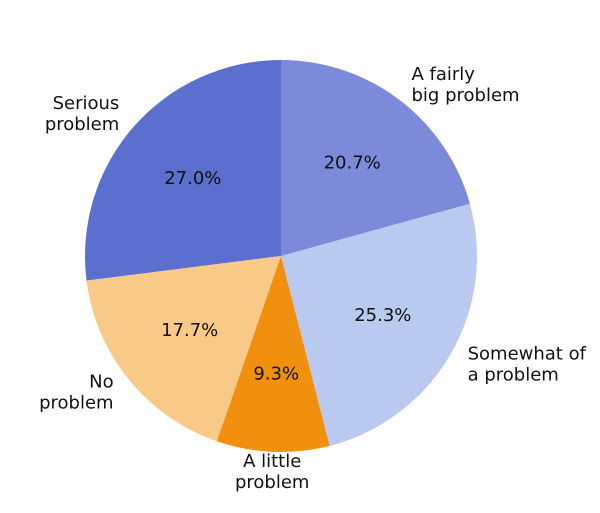  What do you see at coordinates (192, 178) in the screenshot?
I see `pct-label-serious-problem: 27.0%` at bounding box center [192, 178].